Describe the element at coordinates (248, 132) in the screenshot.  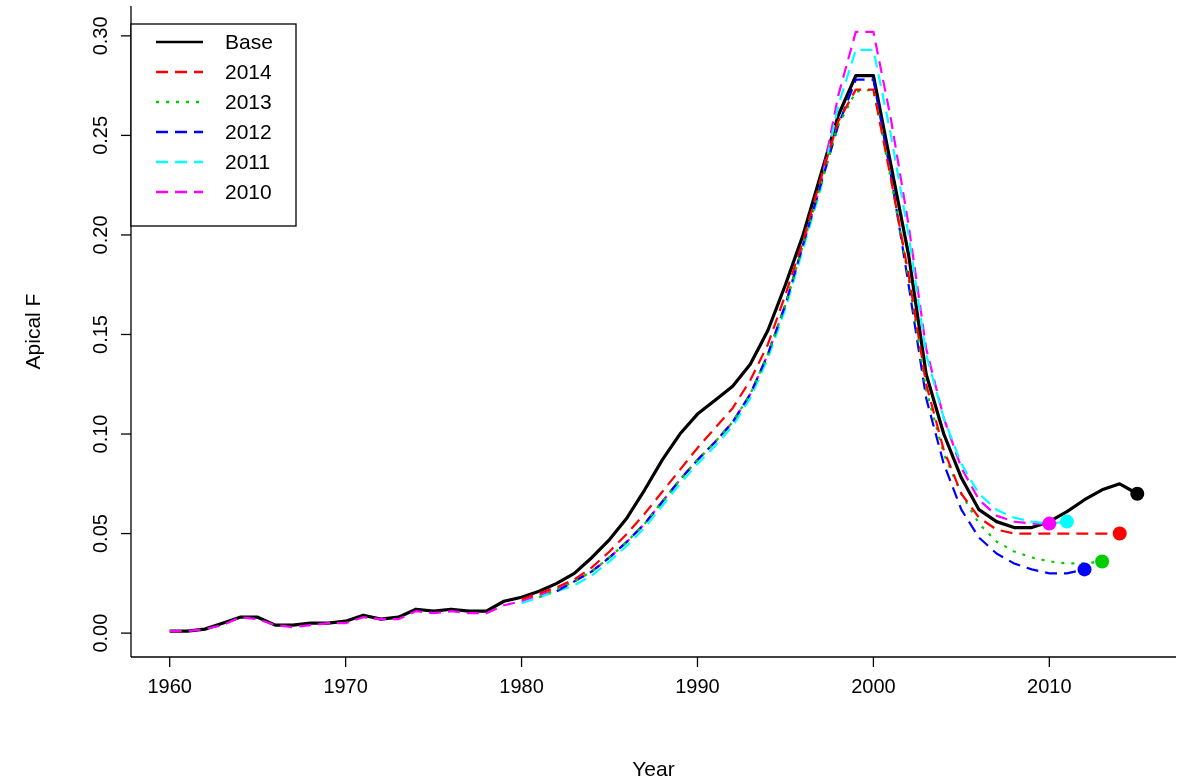
I see `legend-label: 2012` at that location.